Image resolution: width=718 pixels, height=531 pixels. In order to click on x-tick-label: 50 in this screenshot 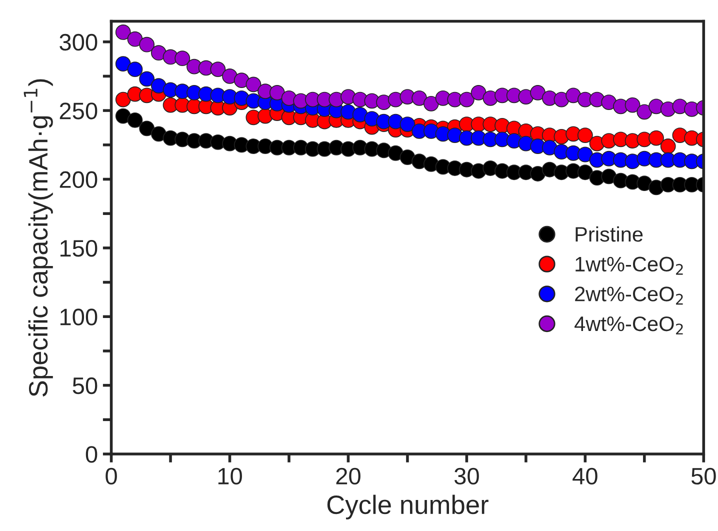, I will do `click(703, 476)`.